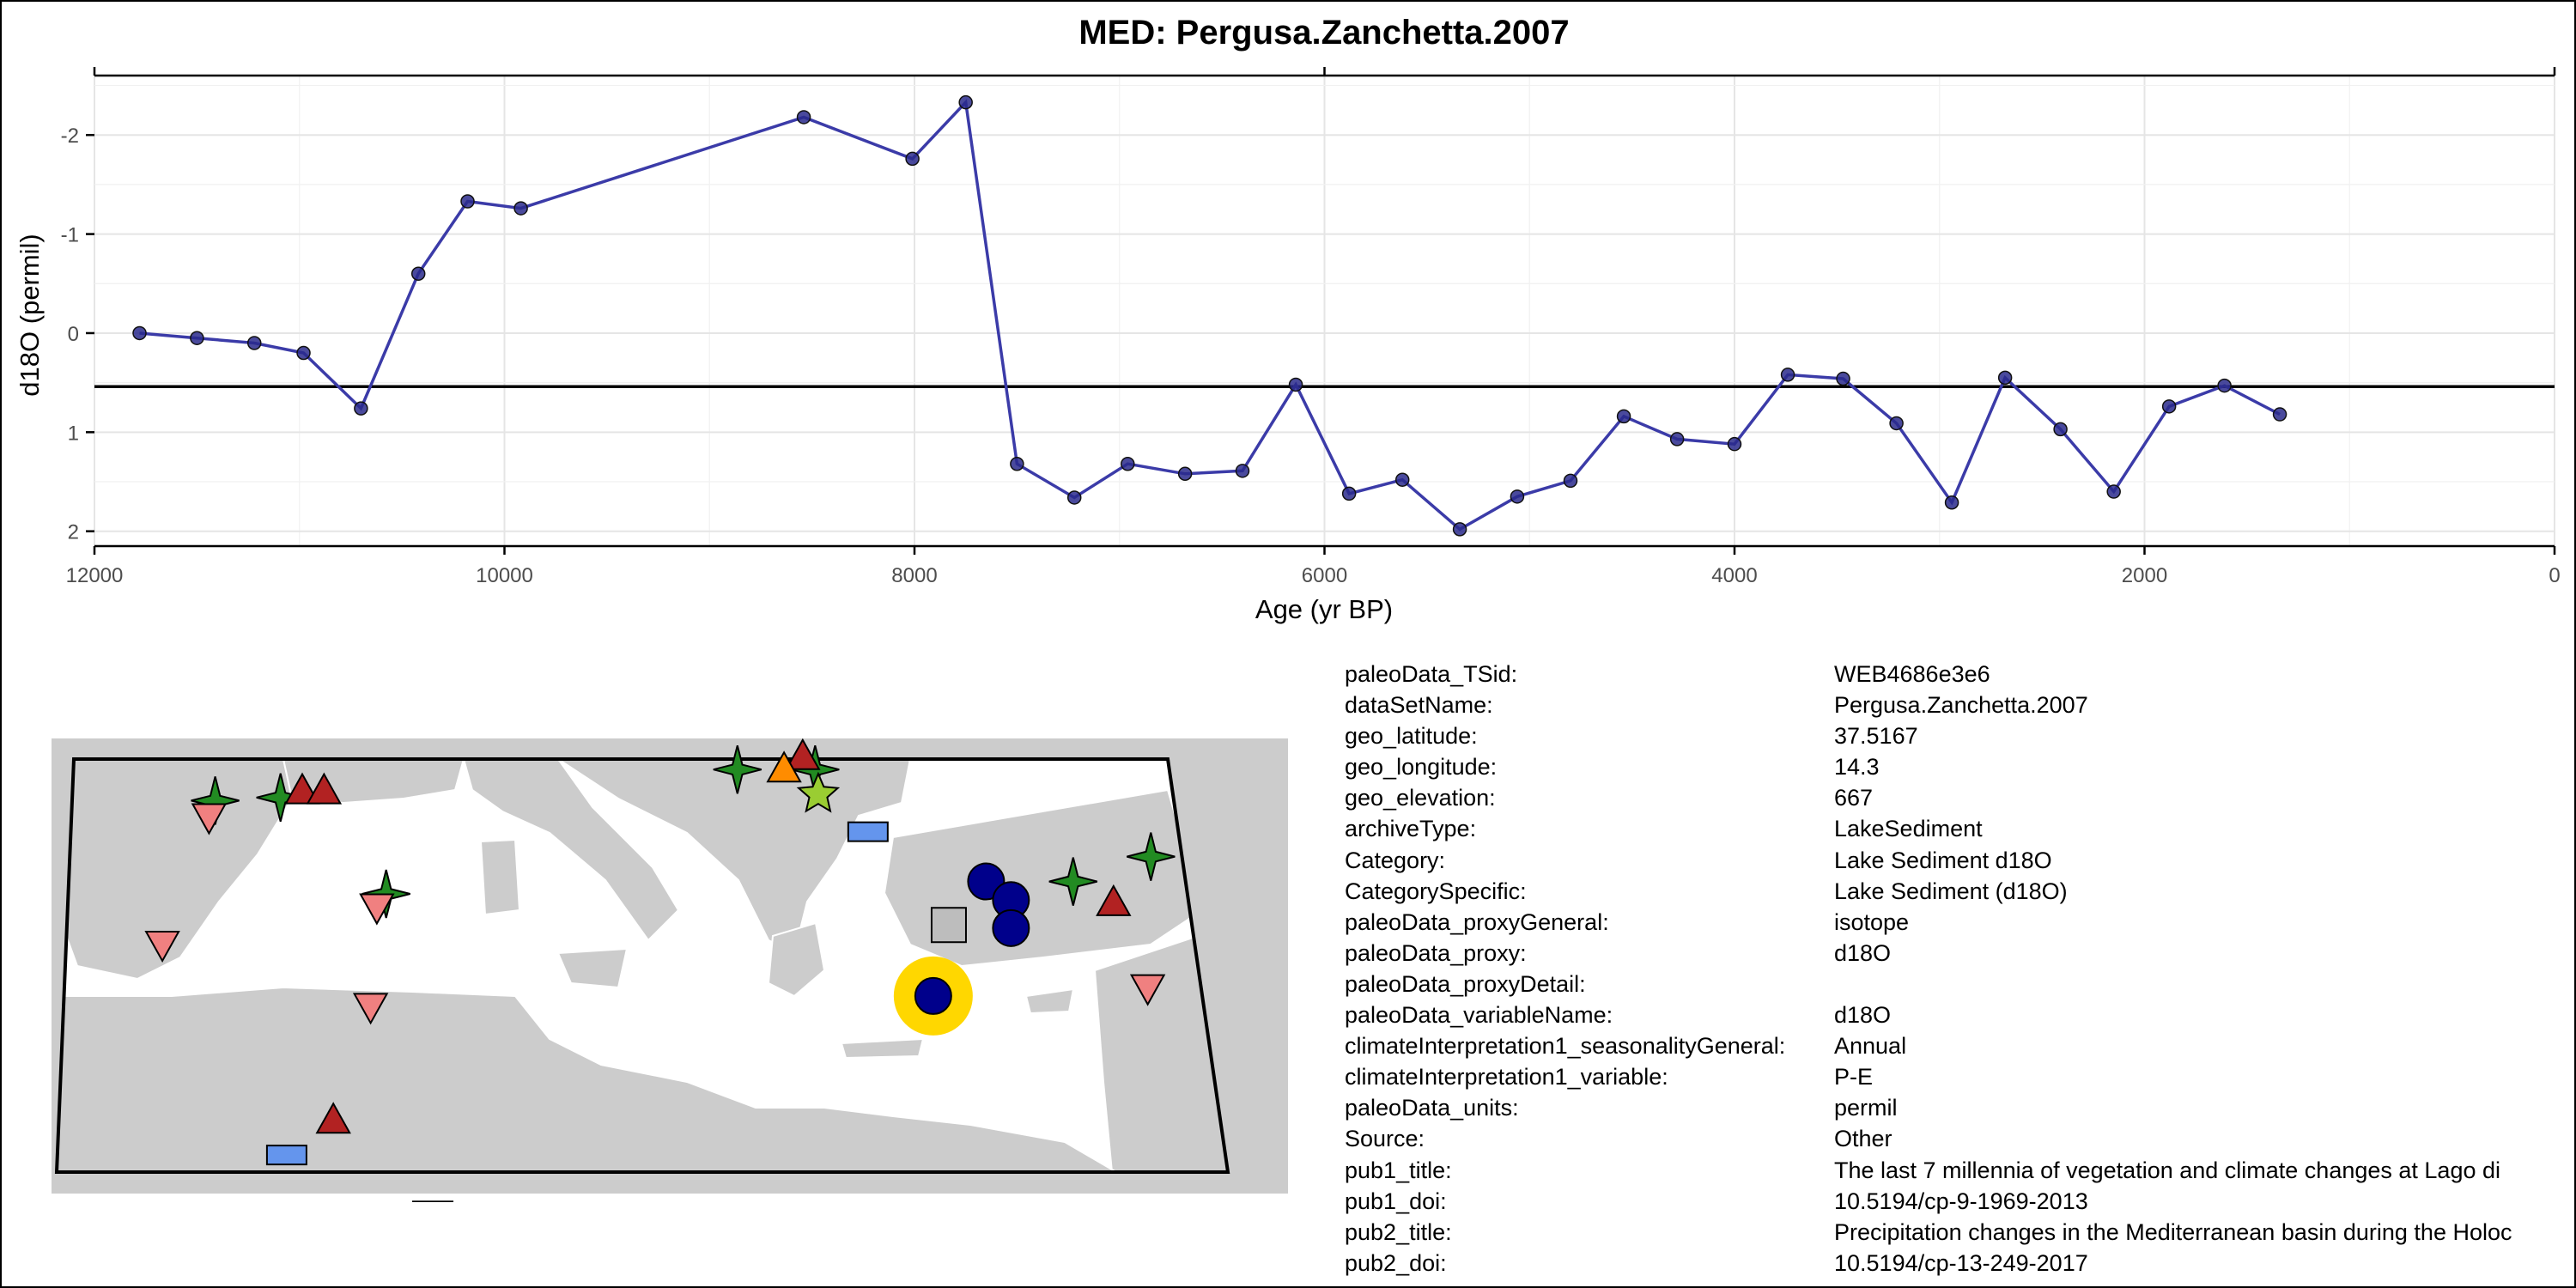 Image resolution: width=2576 pixels, height=1288 pixels. What do you see at coordinates (1871, 1046) in the screenshot?
I see `metadata-value: Annual` at bounding box center [1871, 1046].